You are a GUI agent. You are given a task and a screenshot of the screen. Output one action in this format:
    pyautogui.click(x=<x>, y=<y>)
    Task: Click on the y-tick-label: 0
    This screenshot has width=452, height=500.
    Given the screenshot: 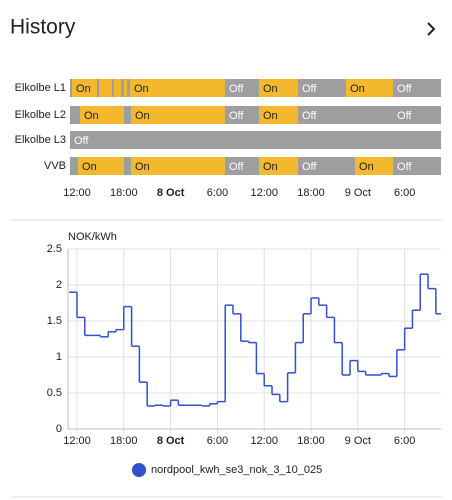 What is the action you would take?
    pyautogui.click(x=59, y=429)
    